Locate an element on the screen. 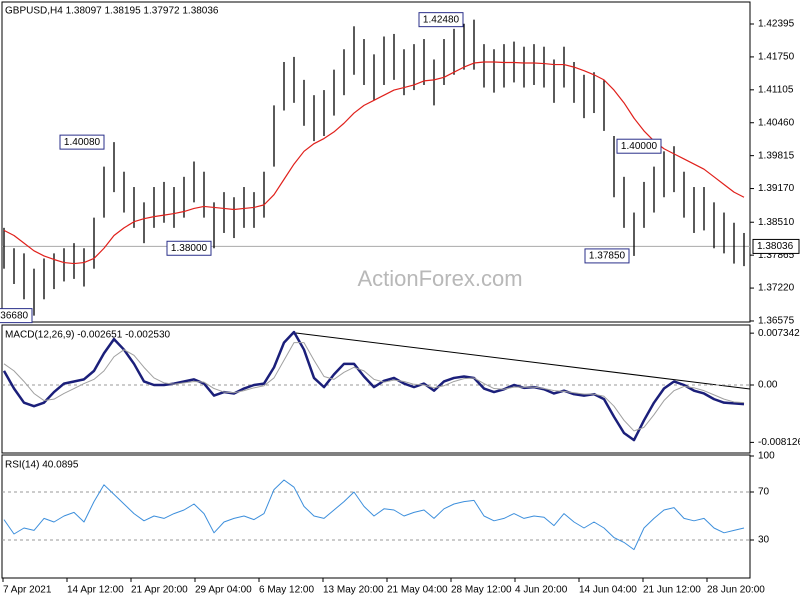  annotation-label: 1.38000 is located at coordinates (189, 248).